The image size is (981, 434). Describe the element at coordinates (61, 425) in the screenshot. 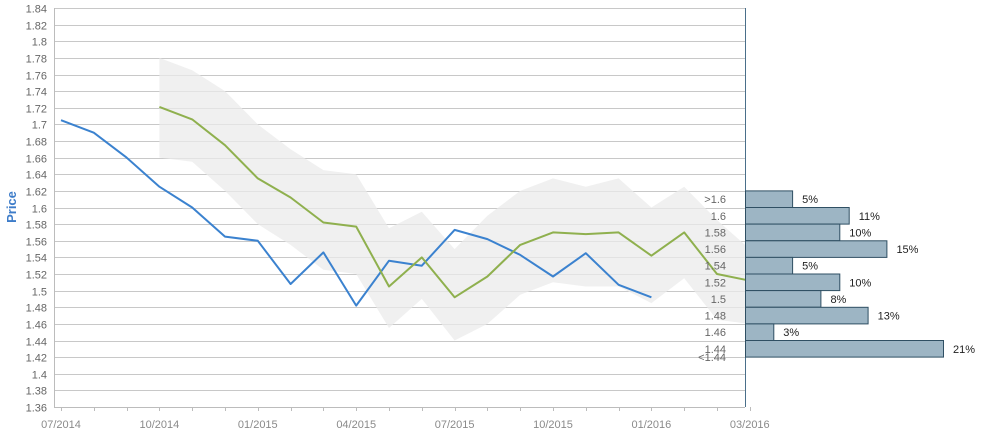

I see `x-tick-label: 07/2014` at that location.